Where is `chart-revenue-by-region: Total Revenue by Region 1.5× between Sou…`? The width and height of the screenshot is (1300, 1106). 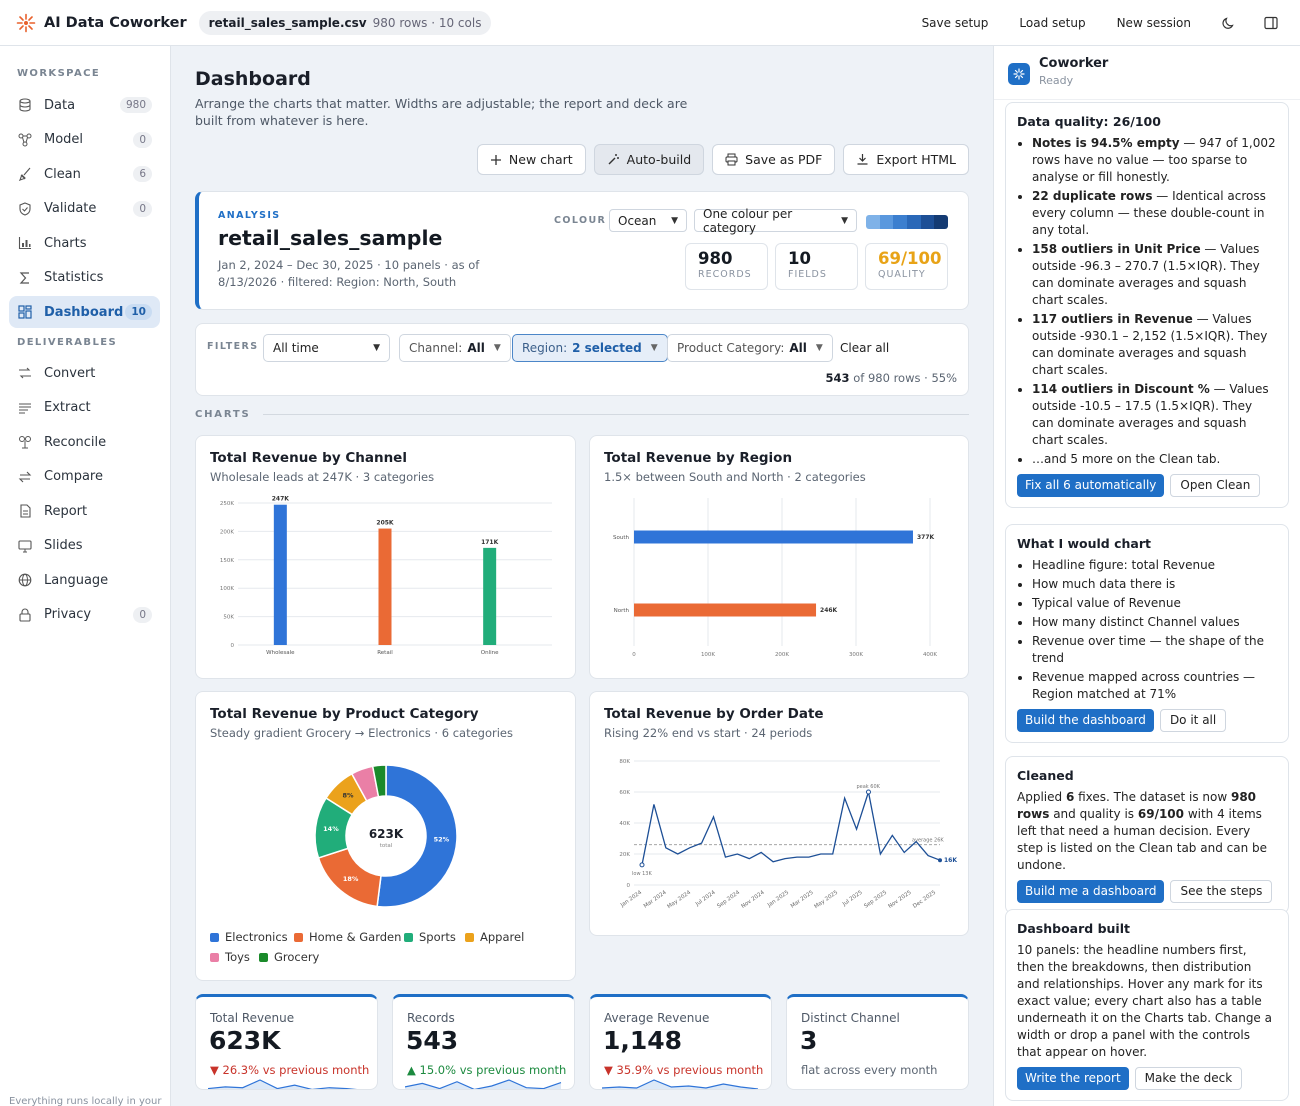
chart-revenue-by-region: Total Revenue by Region 1.5× between Sou… is located at coordinates (779, 557).